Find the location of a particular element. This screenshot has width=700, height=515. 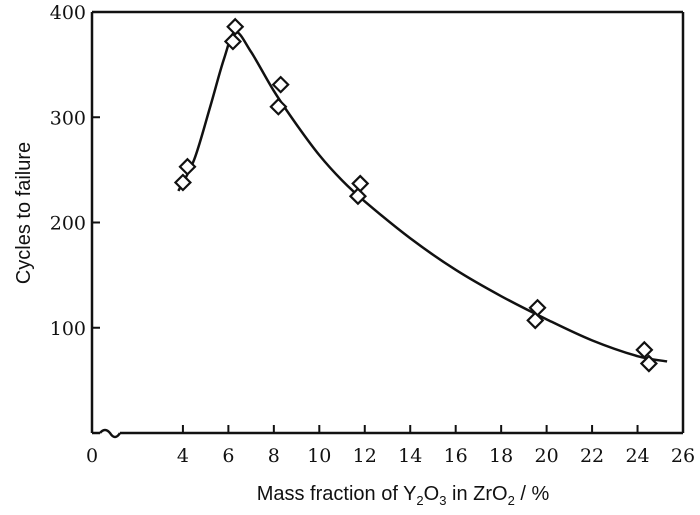

x-tick-label: 4 is located at coordinates (183, 456).